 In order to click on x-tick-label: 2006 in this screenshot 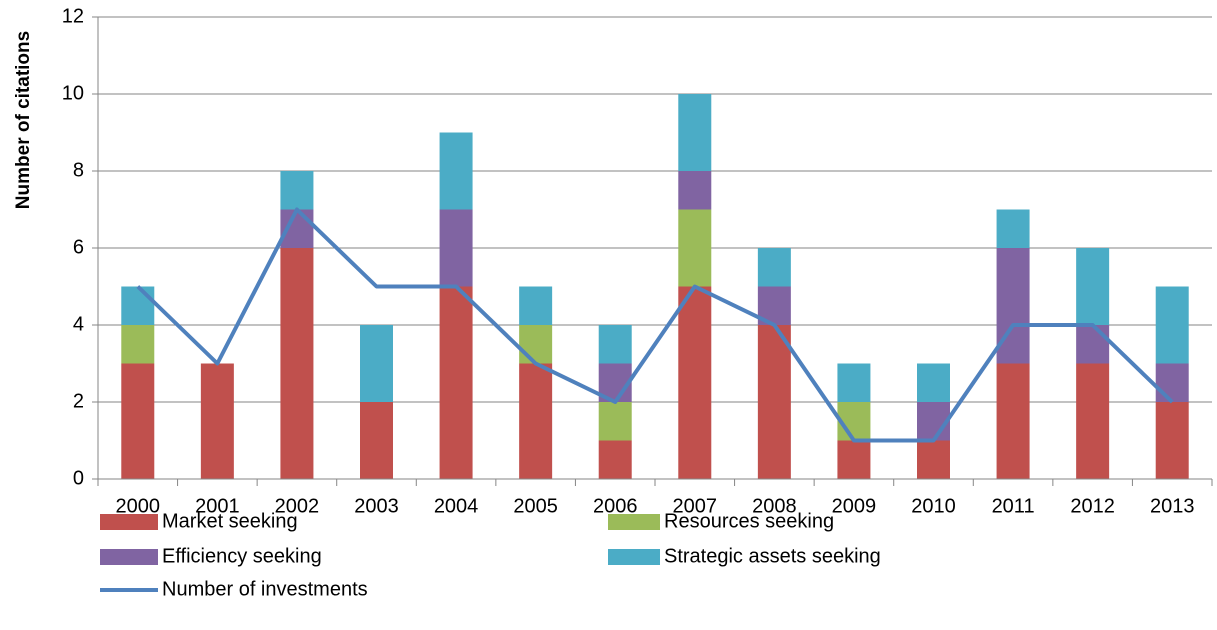, I will do `click(615, 506)`.